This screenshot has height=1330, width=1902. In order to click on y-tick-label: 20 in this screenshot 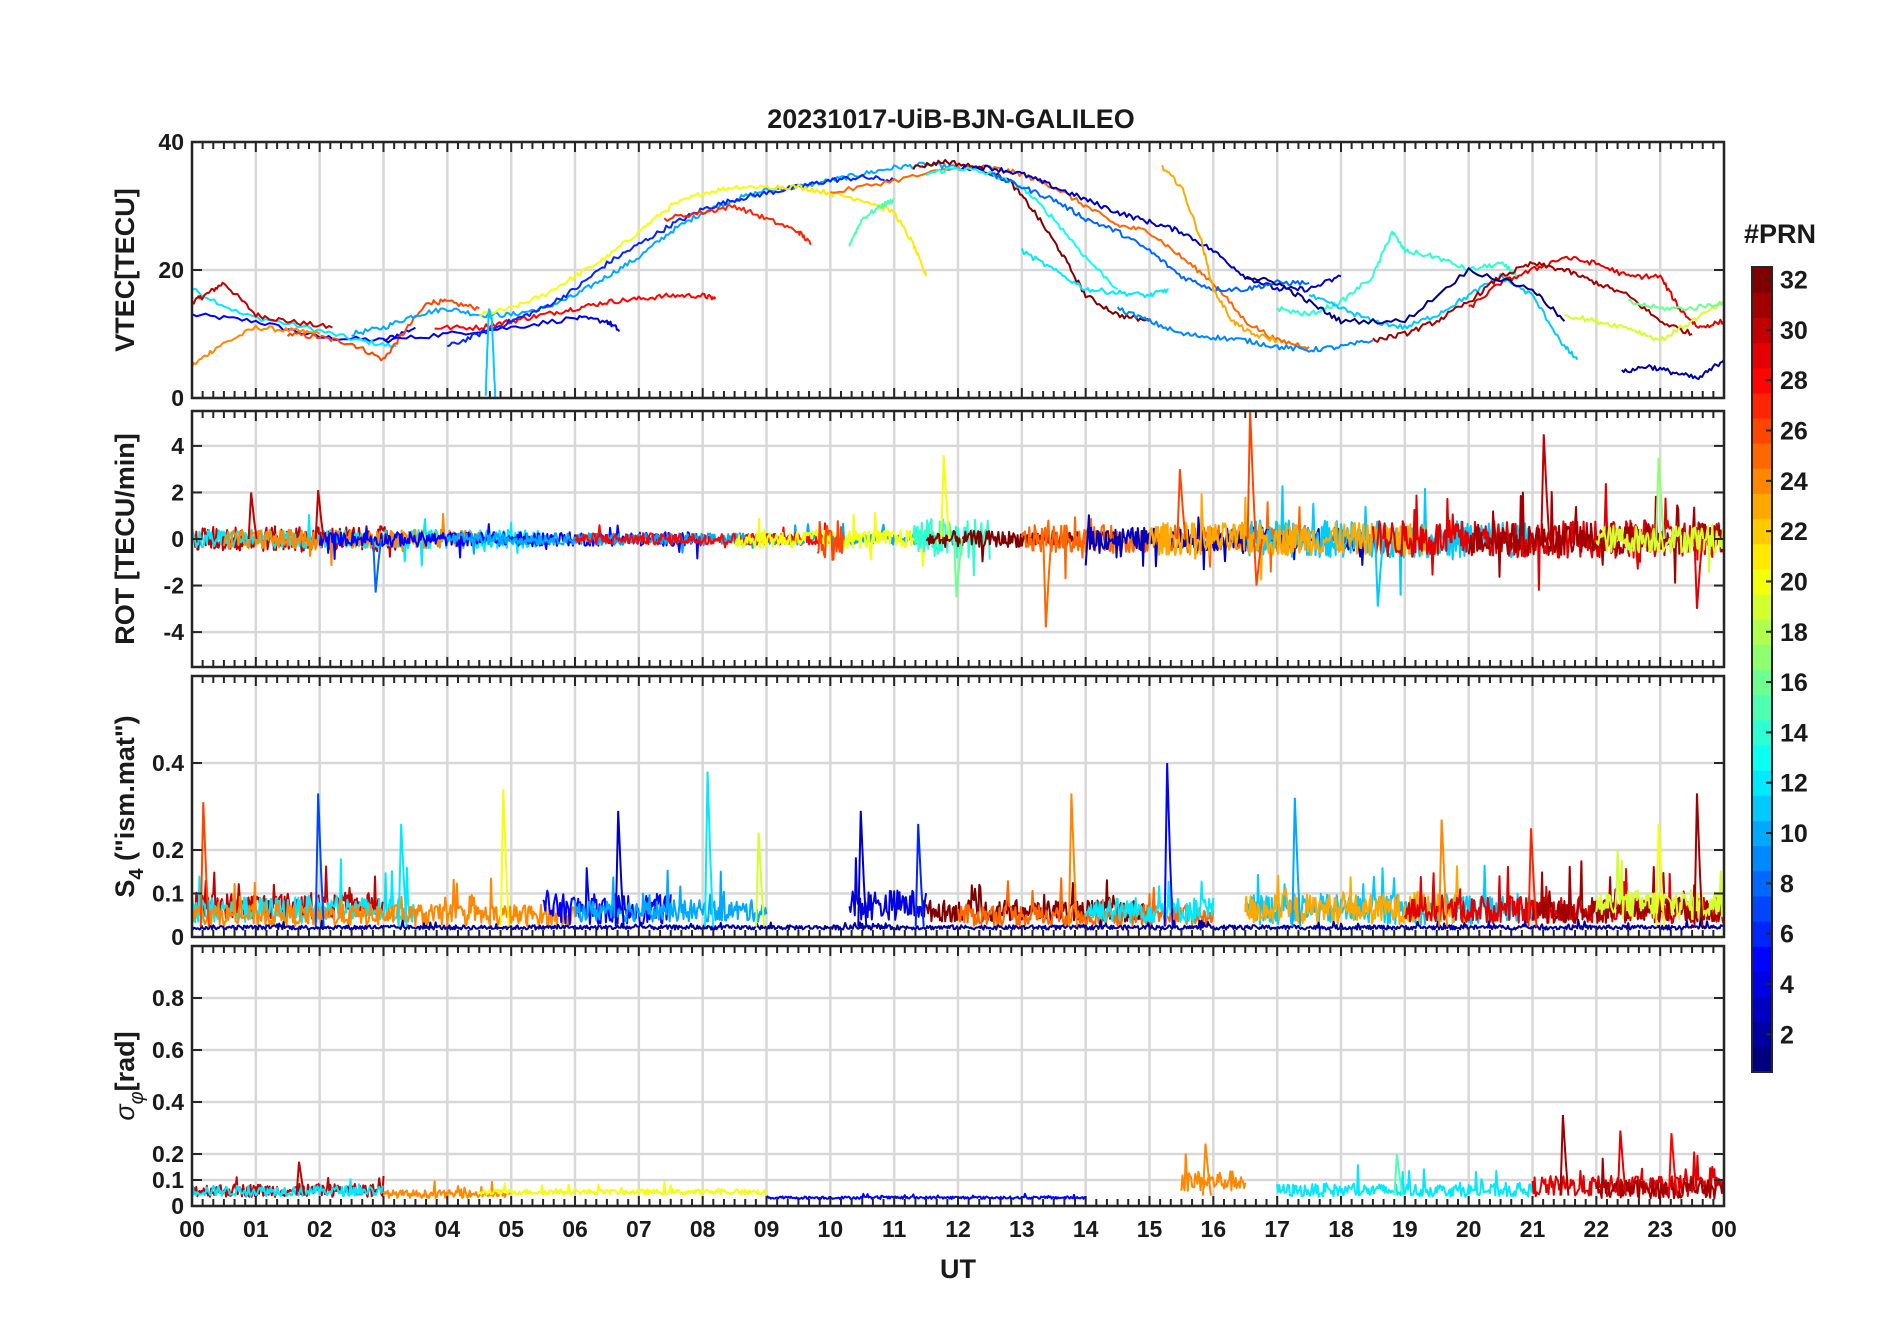, I will do `click(171, 270)`.